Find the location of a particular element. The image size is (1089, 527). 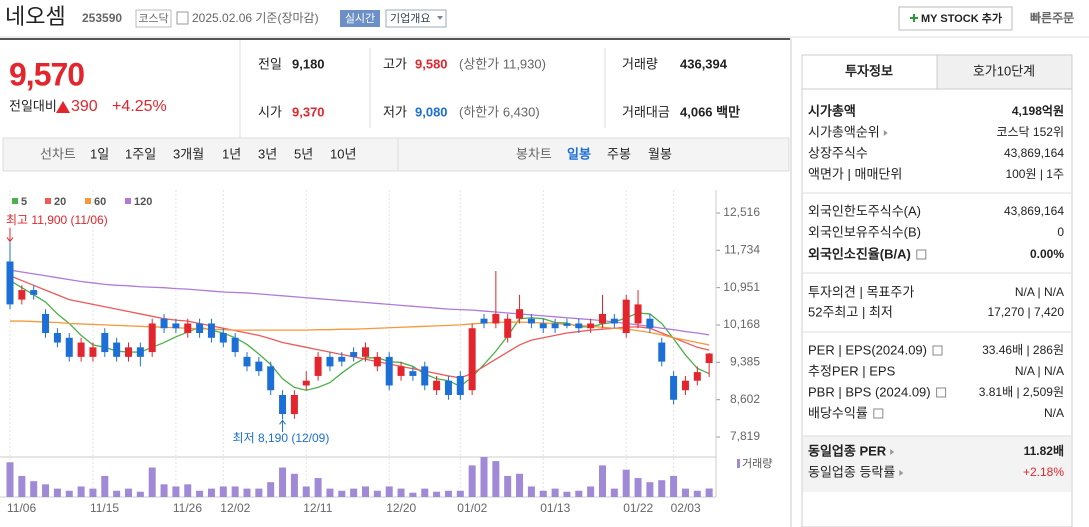

y-tick-label: 11,734 is located at coordinates (742, 249).